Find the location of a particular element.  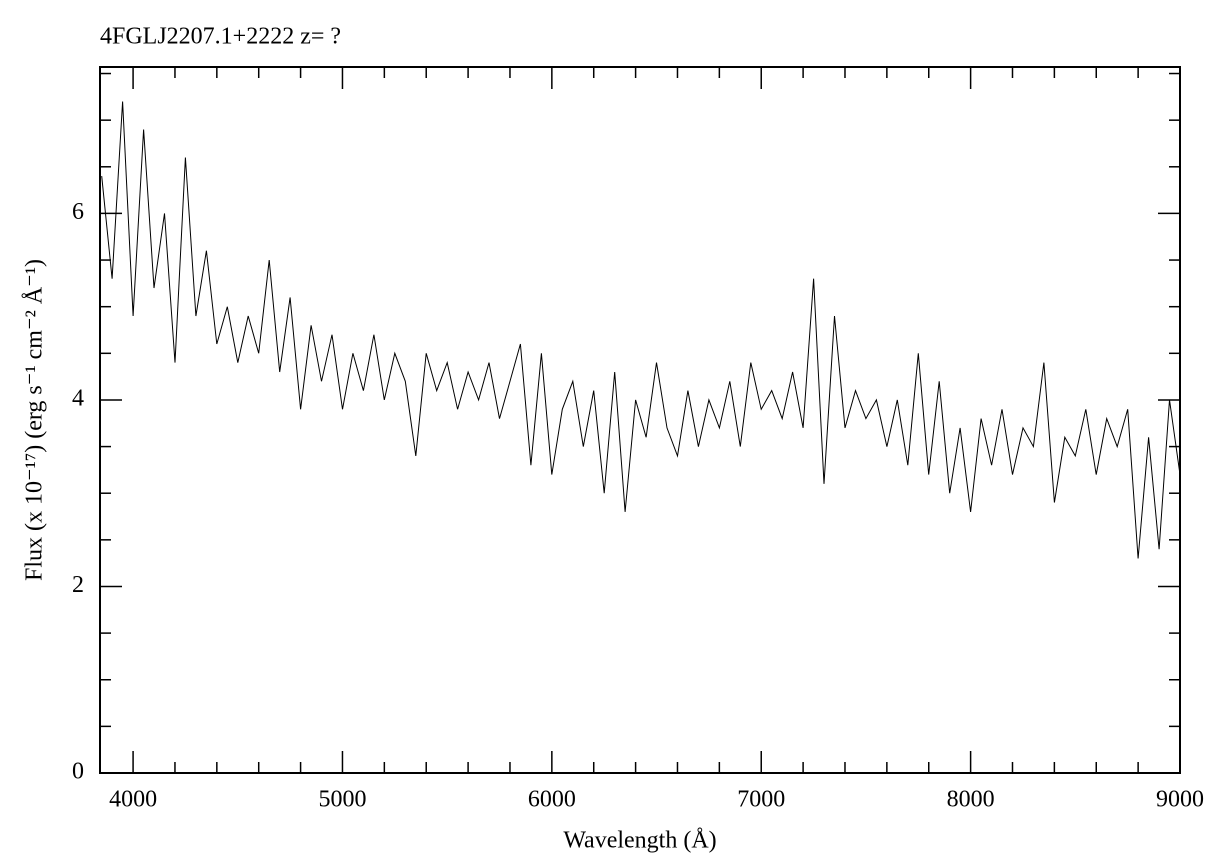

x-axis-label: Wavelength (Å) is located at coordinates (639, 841).